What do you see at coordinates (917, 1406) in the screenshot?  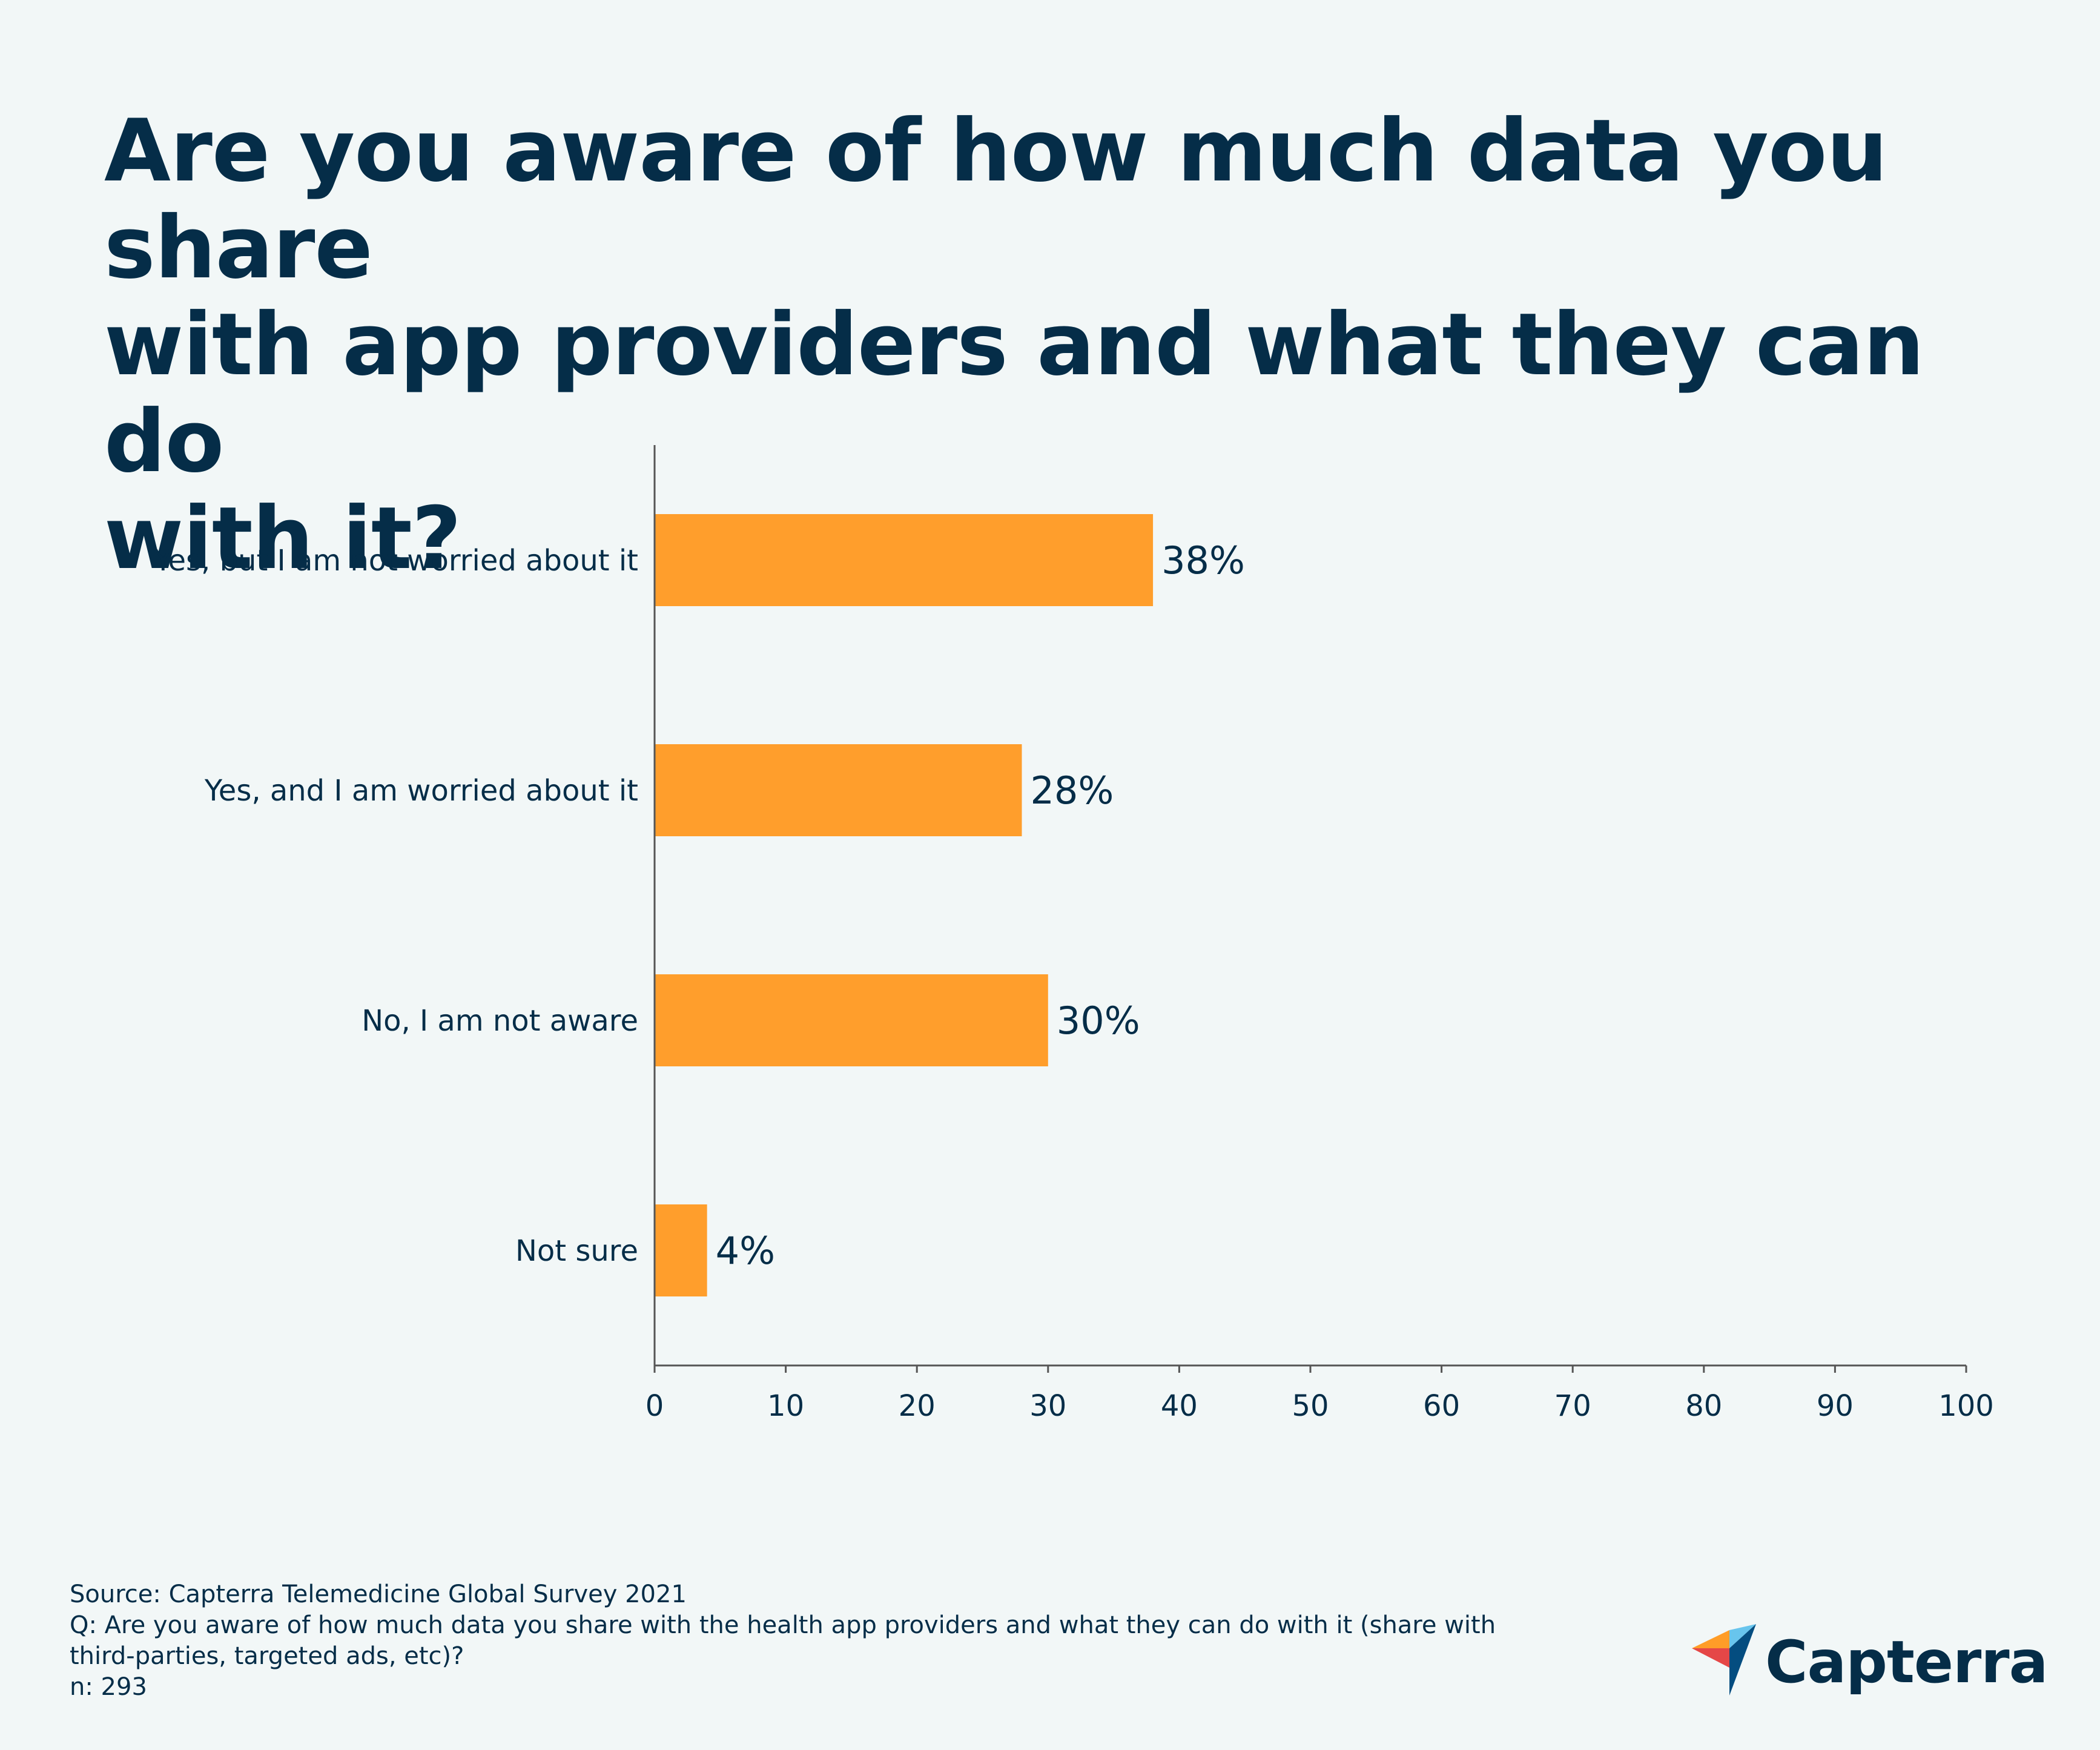 I see `x-tick-label-20: 20` at bounding box center [917, 1406].